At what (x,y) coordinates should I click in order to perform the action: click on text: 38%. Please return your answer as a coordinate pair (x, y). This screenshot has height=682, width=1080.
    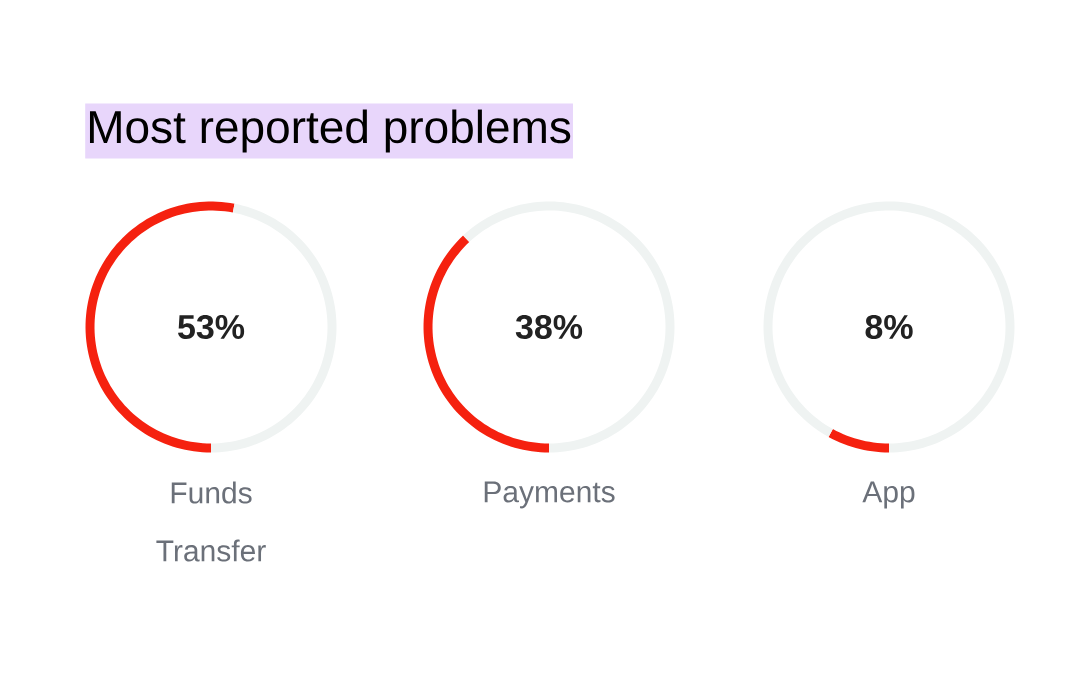
    Looking at the image, I should click on (549, 327).